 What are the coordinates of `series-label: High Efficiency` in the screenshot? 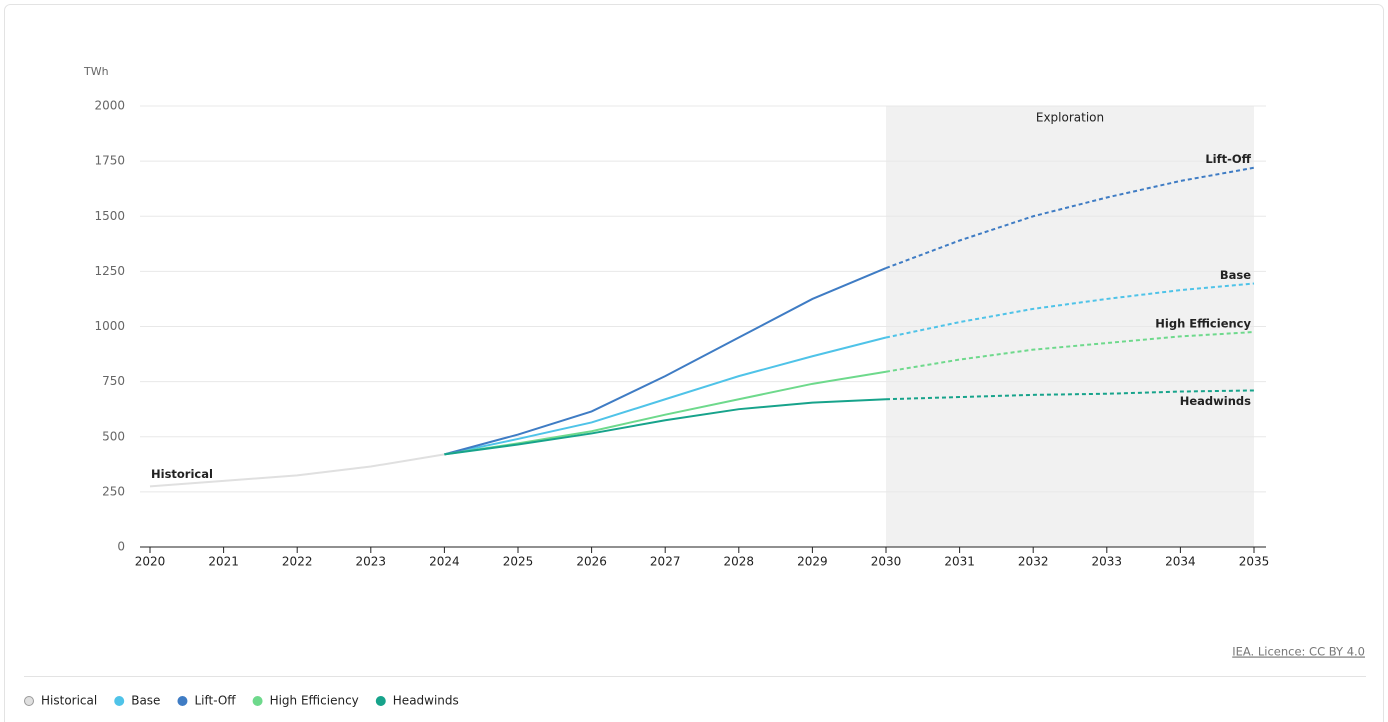 It's located at (1203, 324).